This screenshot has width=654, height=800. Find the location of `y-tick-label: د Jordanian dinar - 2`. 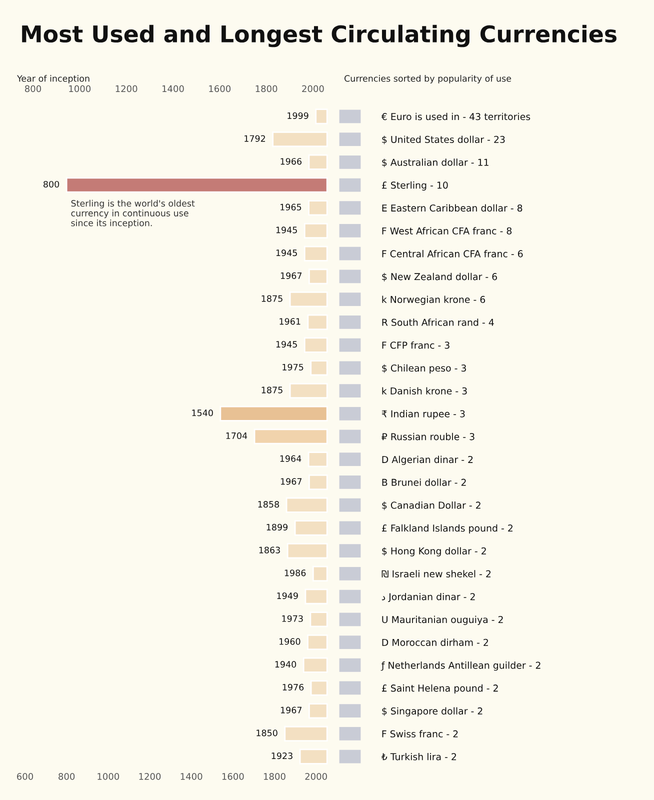

y-tick-label: د Jordanian dinar - 2 is located at coordinates (428, 597).